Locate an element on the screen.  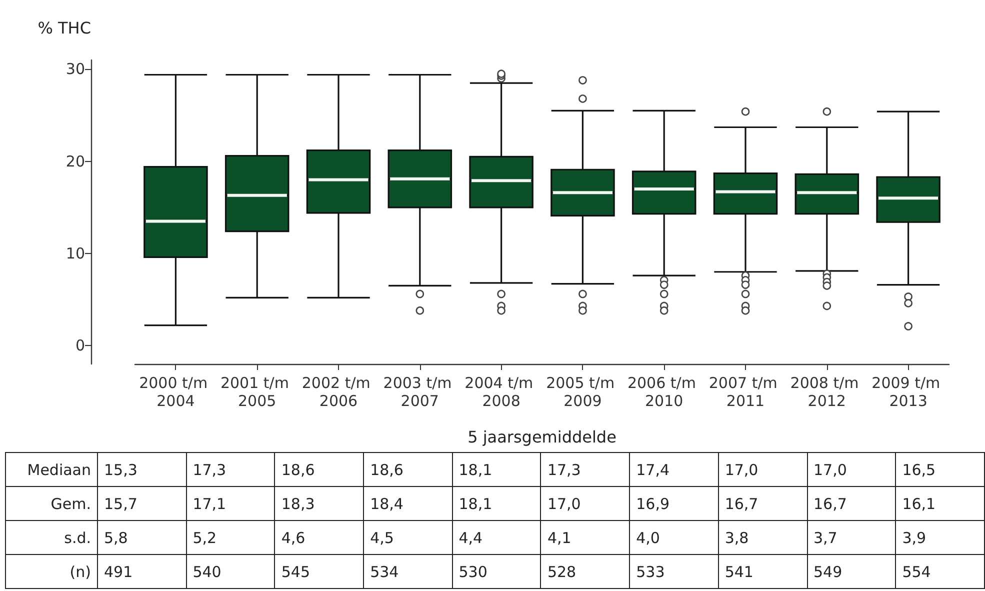
text: 4,6 is located at coordinates (293, 537).